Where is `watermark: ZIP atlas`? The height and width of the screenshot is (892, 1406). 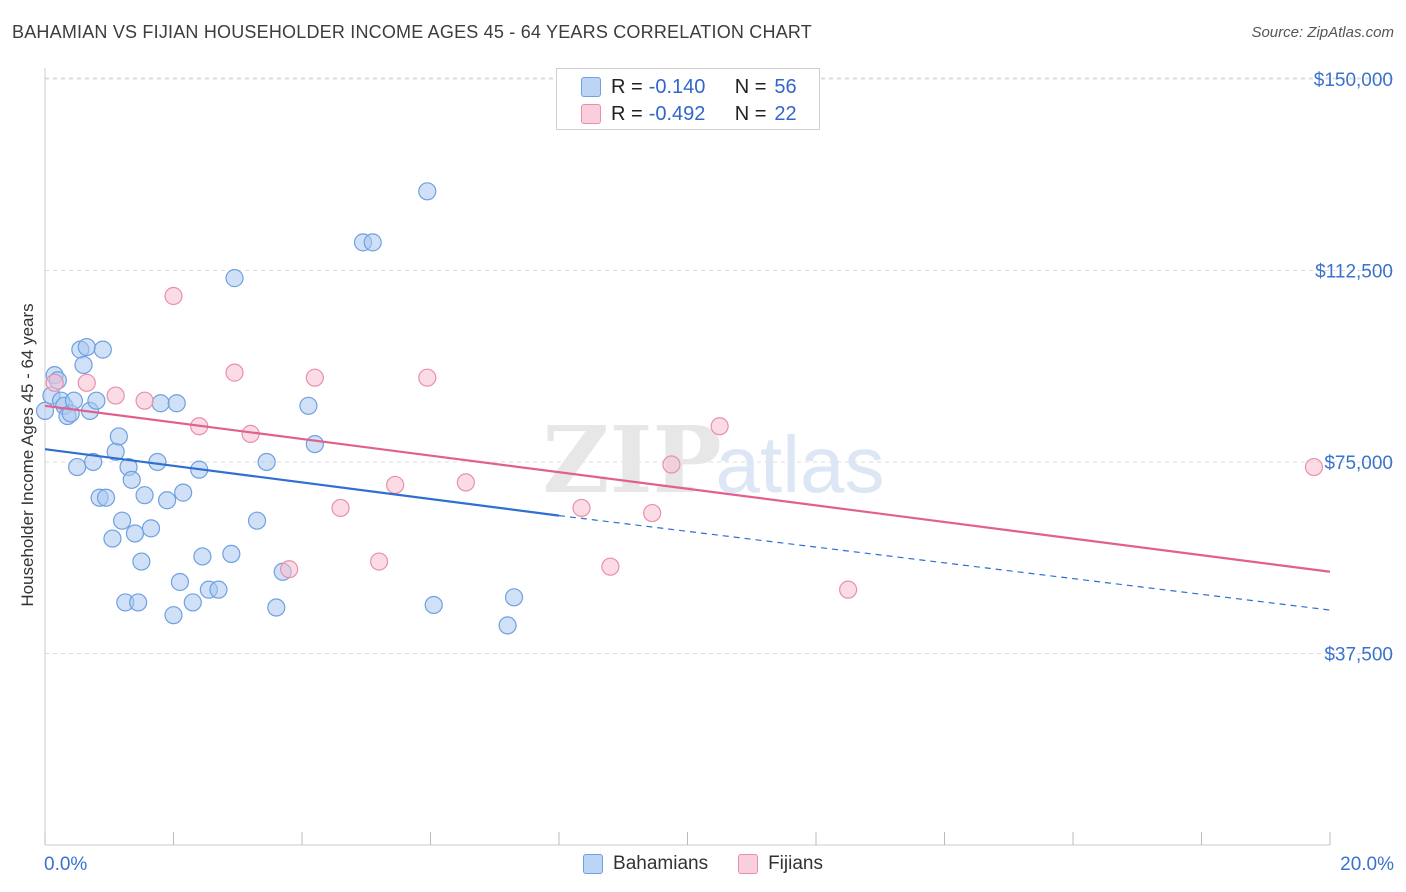 watermark: ZIP atlas is located at coordinates (713, 460).